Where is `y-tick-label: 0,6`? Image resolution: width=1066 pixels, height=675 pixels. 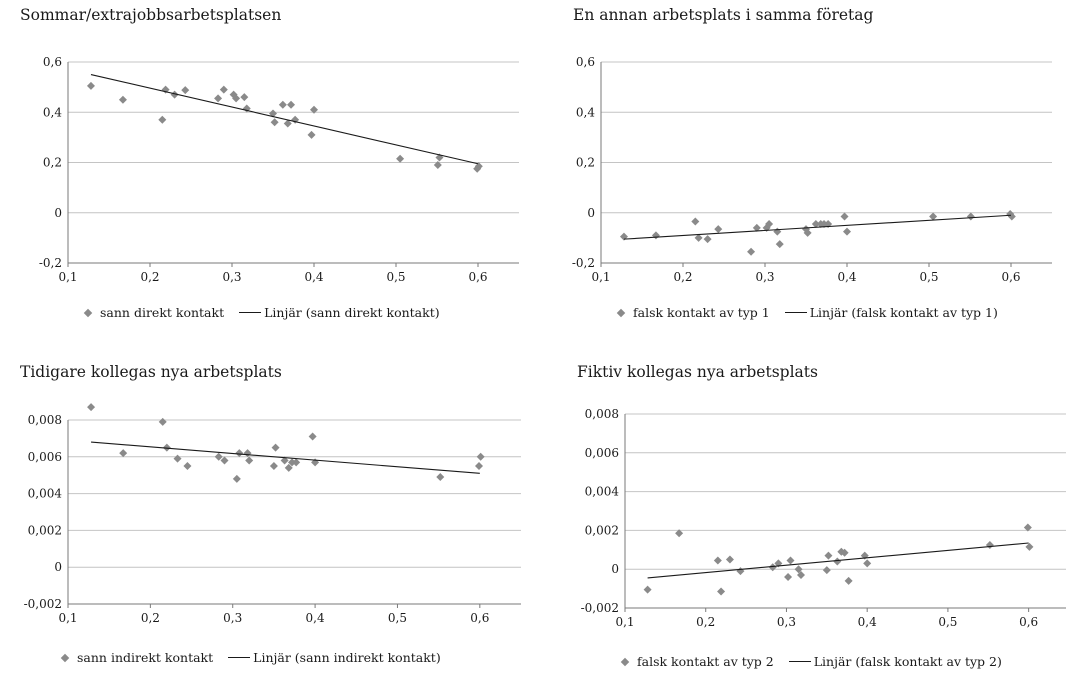
y-tick-label: 0,6 is located at coordinates (585, 62).